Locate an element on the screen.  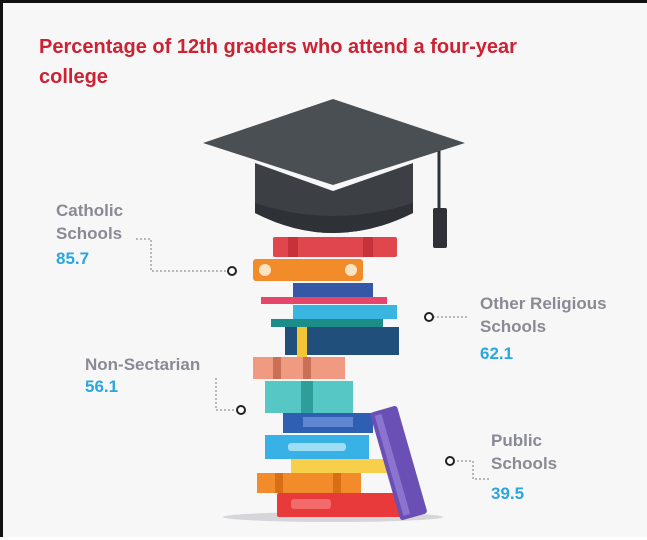
label-non-sectarian: Non-Sectarian is located at coordinates (143, 364).